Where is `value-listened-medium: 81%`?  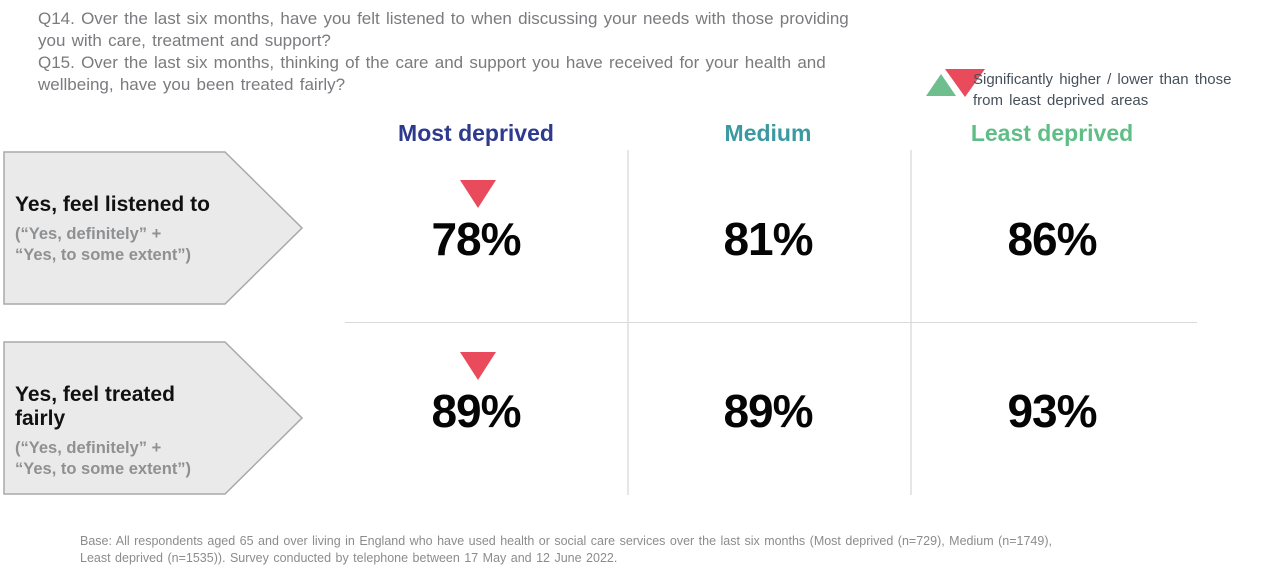
value-listened-medium: 81% is located at coordinates (768, 239).